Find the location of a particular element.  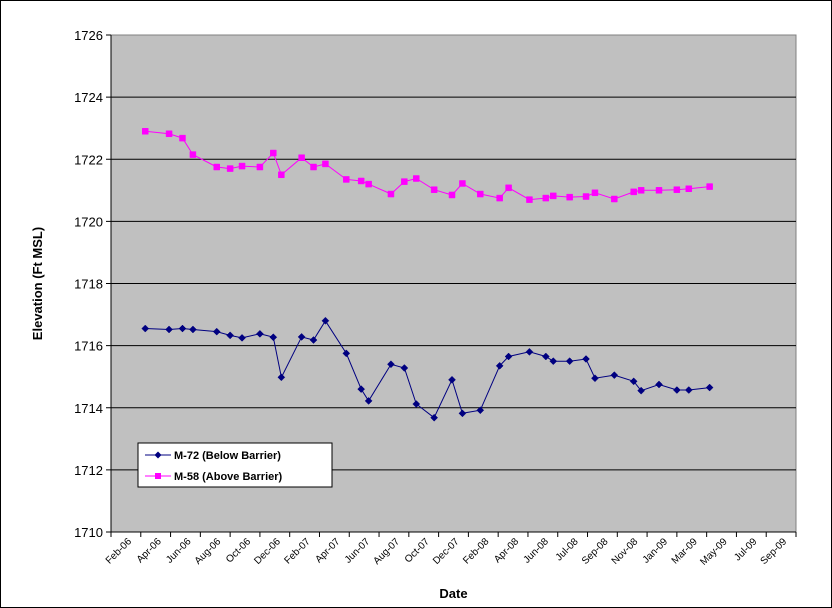

legend-label-m58: M-58 (Above Barrier) is located at coordinates (228, 477).